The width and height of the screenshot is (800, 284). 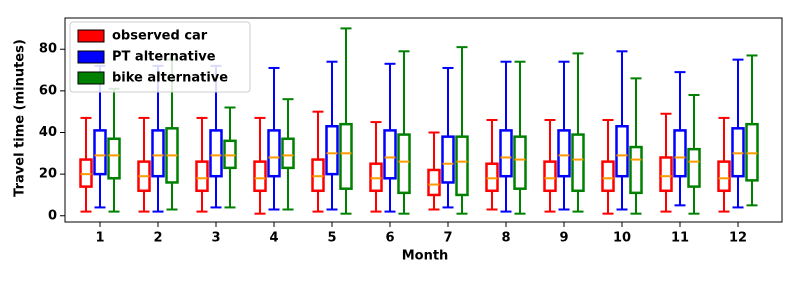 I want to click on legend-label: bike alternative, so click(x=170, y=78).